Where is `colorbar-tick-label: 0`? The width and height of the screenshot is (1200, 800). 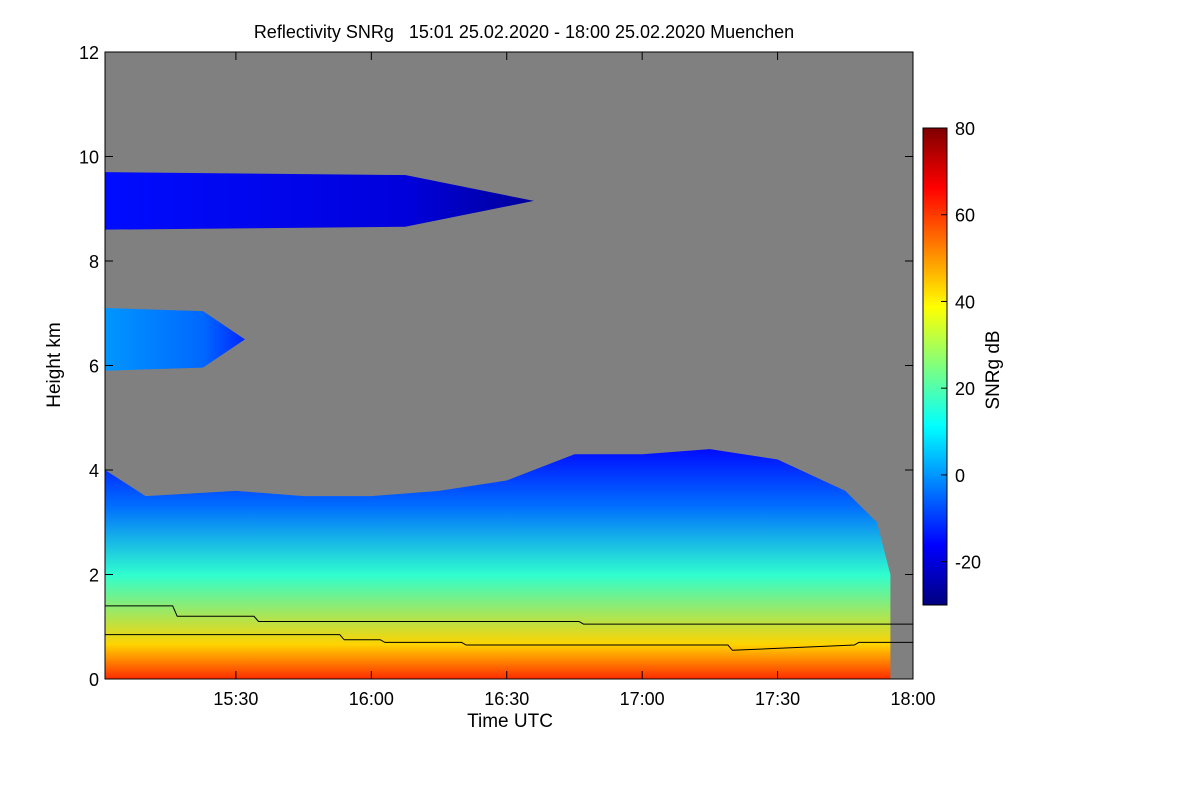
colorbar-tick-label: 0 is located at coordinates (960, 476).